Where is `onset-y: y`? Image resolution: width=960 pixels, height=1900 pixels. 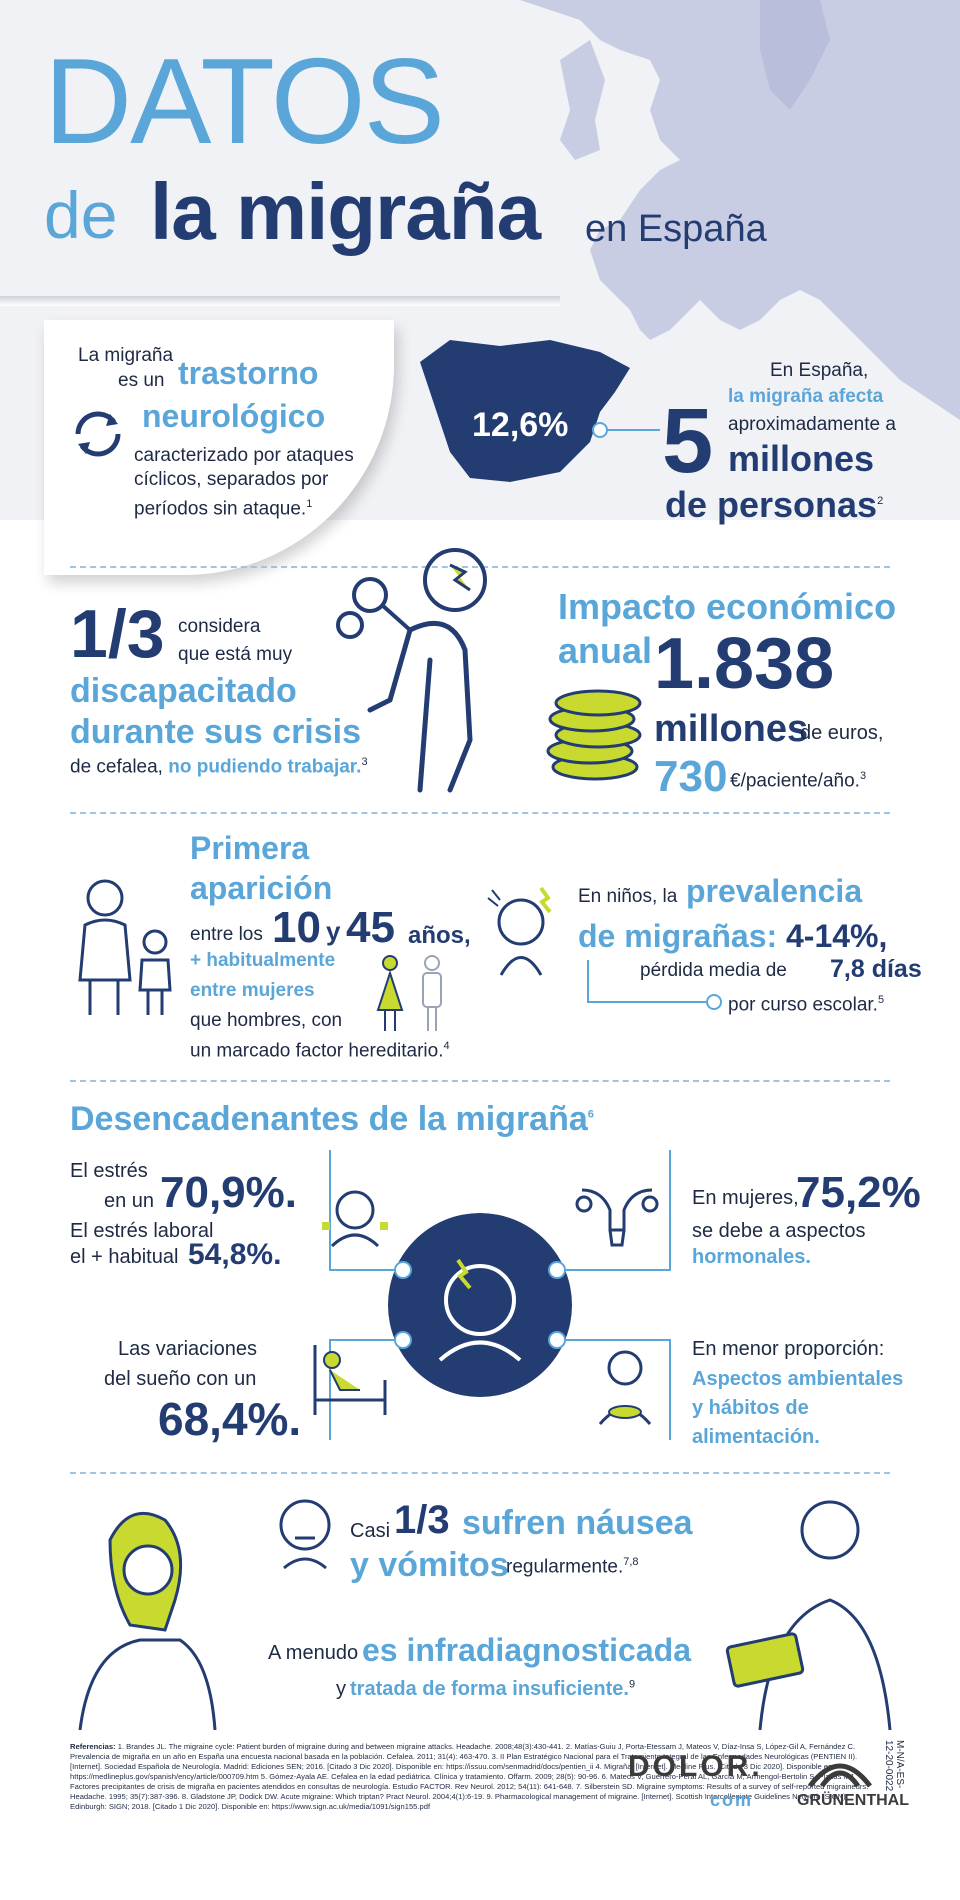
onset-y: y is located at coordinates (333, 931).